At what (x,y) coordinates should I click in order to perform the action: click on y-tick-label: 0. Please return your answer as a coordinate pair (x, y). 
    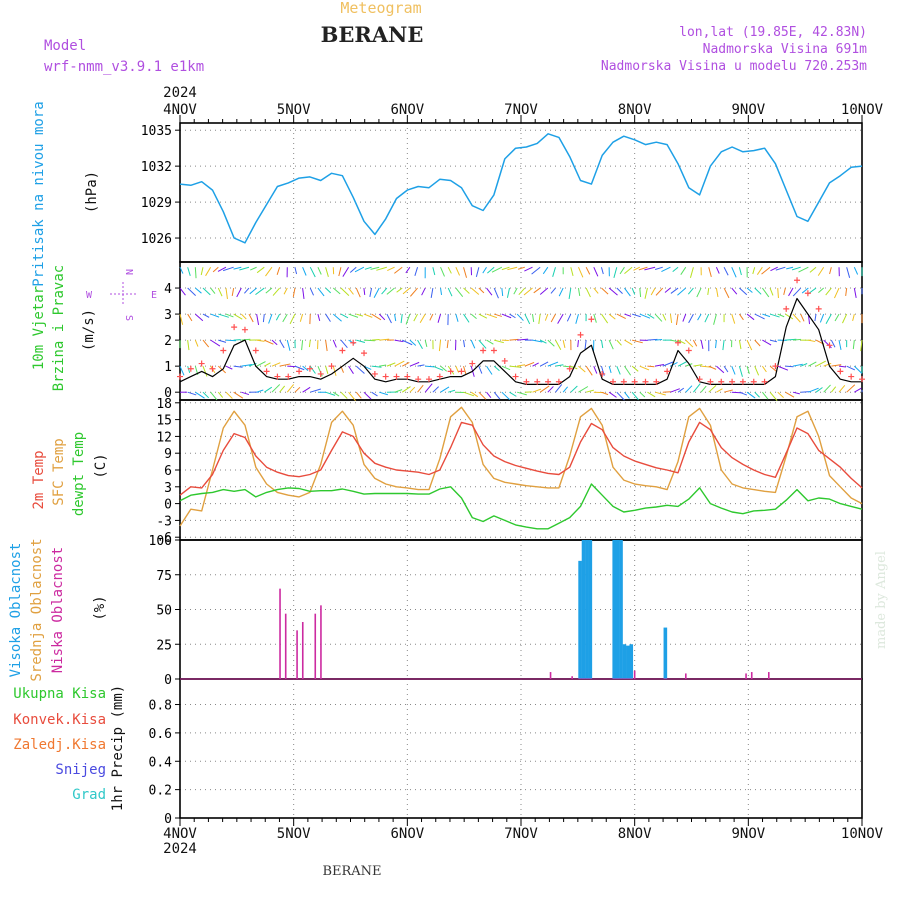
    Looking at the image, I should click on (168, 819).